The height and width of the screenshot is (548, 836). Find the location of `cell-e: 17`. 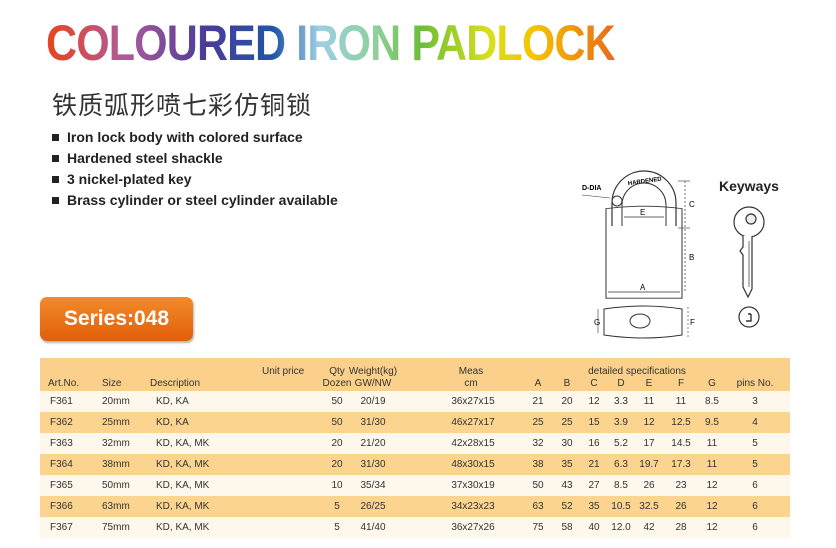

cell-e: 17 is located at coordinates (649, 443).